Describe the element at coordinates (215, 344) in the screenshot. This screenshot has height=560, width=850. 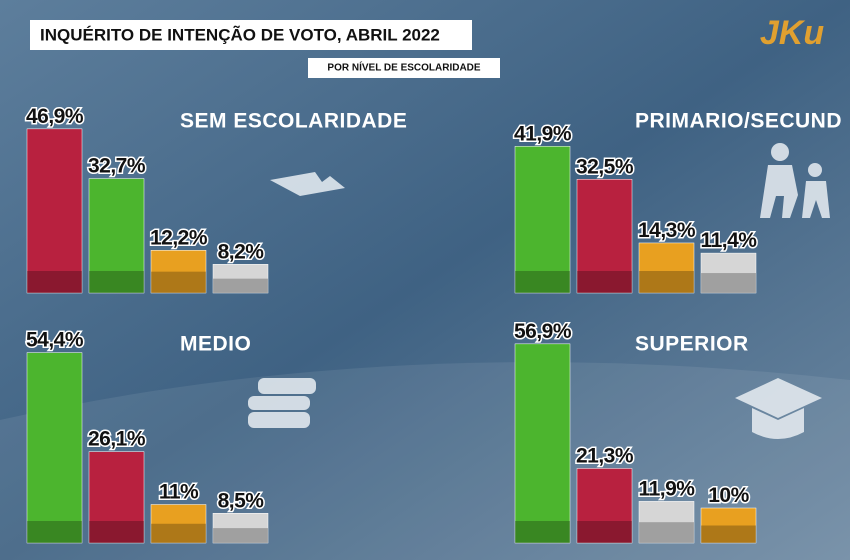
I see `panel-title: MEDIO` at that location.